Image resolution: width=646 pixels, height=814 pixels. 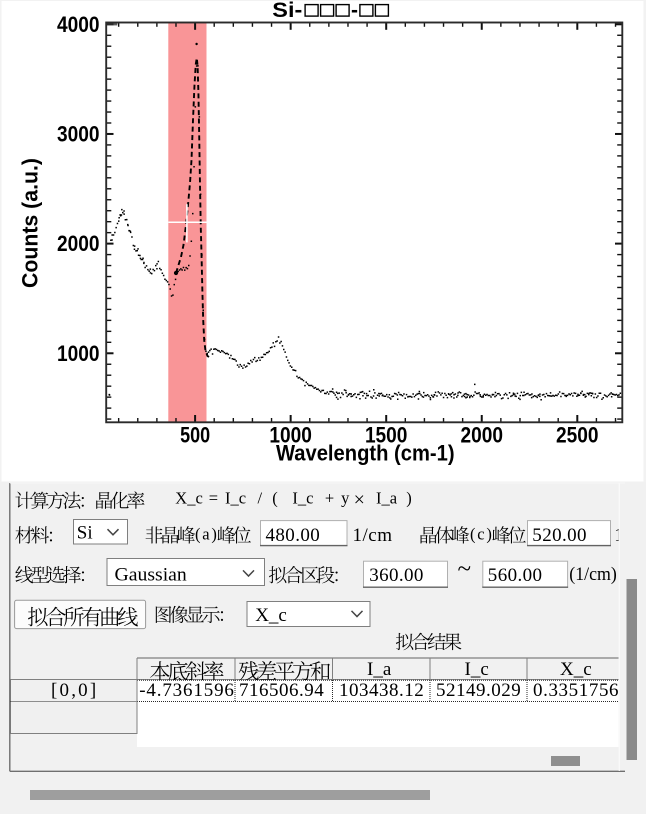 What do you see at coordinates (293, 535) in the screenshot?
I see `svg-text: 480.00` at bounding box center [293, 535].